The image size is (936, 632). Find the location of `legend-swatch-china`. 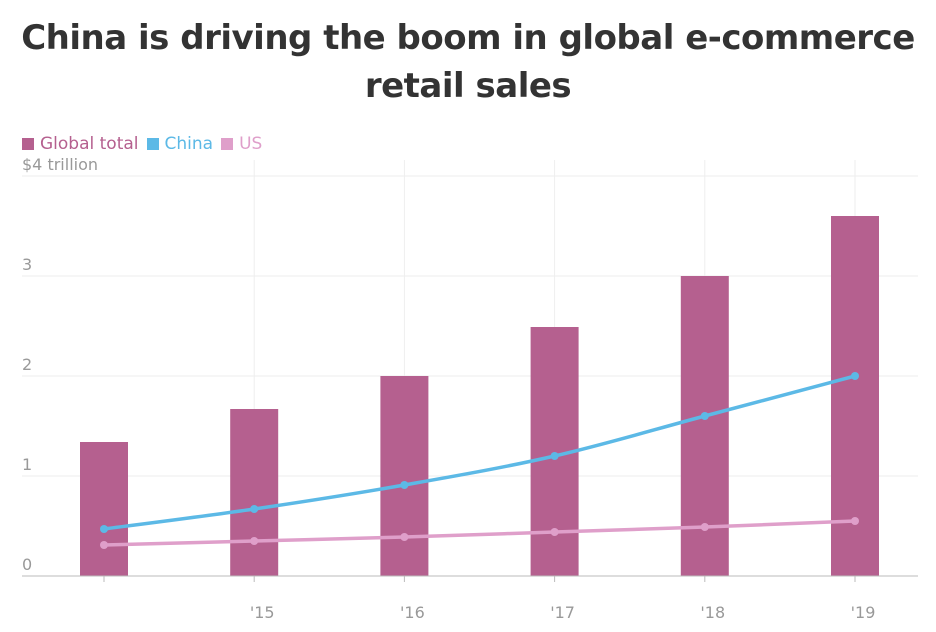

legend-swatch-china is located at coordinates (152, 144).